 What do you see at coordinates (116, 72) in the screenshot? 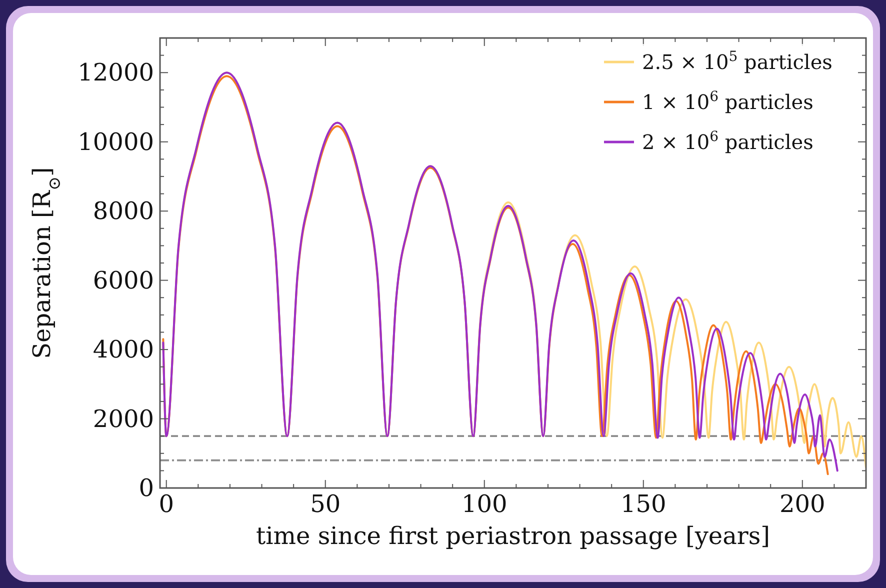
I see `y-tick-label: 12000` at bounding box center [116, 72].